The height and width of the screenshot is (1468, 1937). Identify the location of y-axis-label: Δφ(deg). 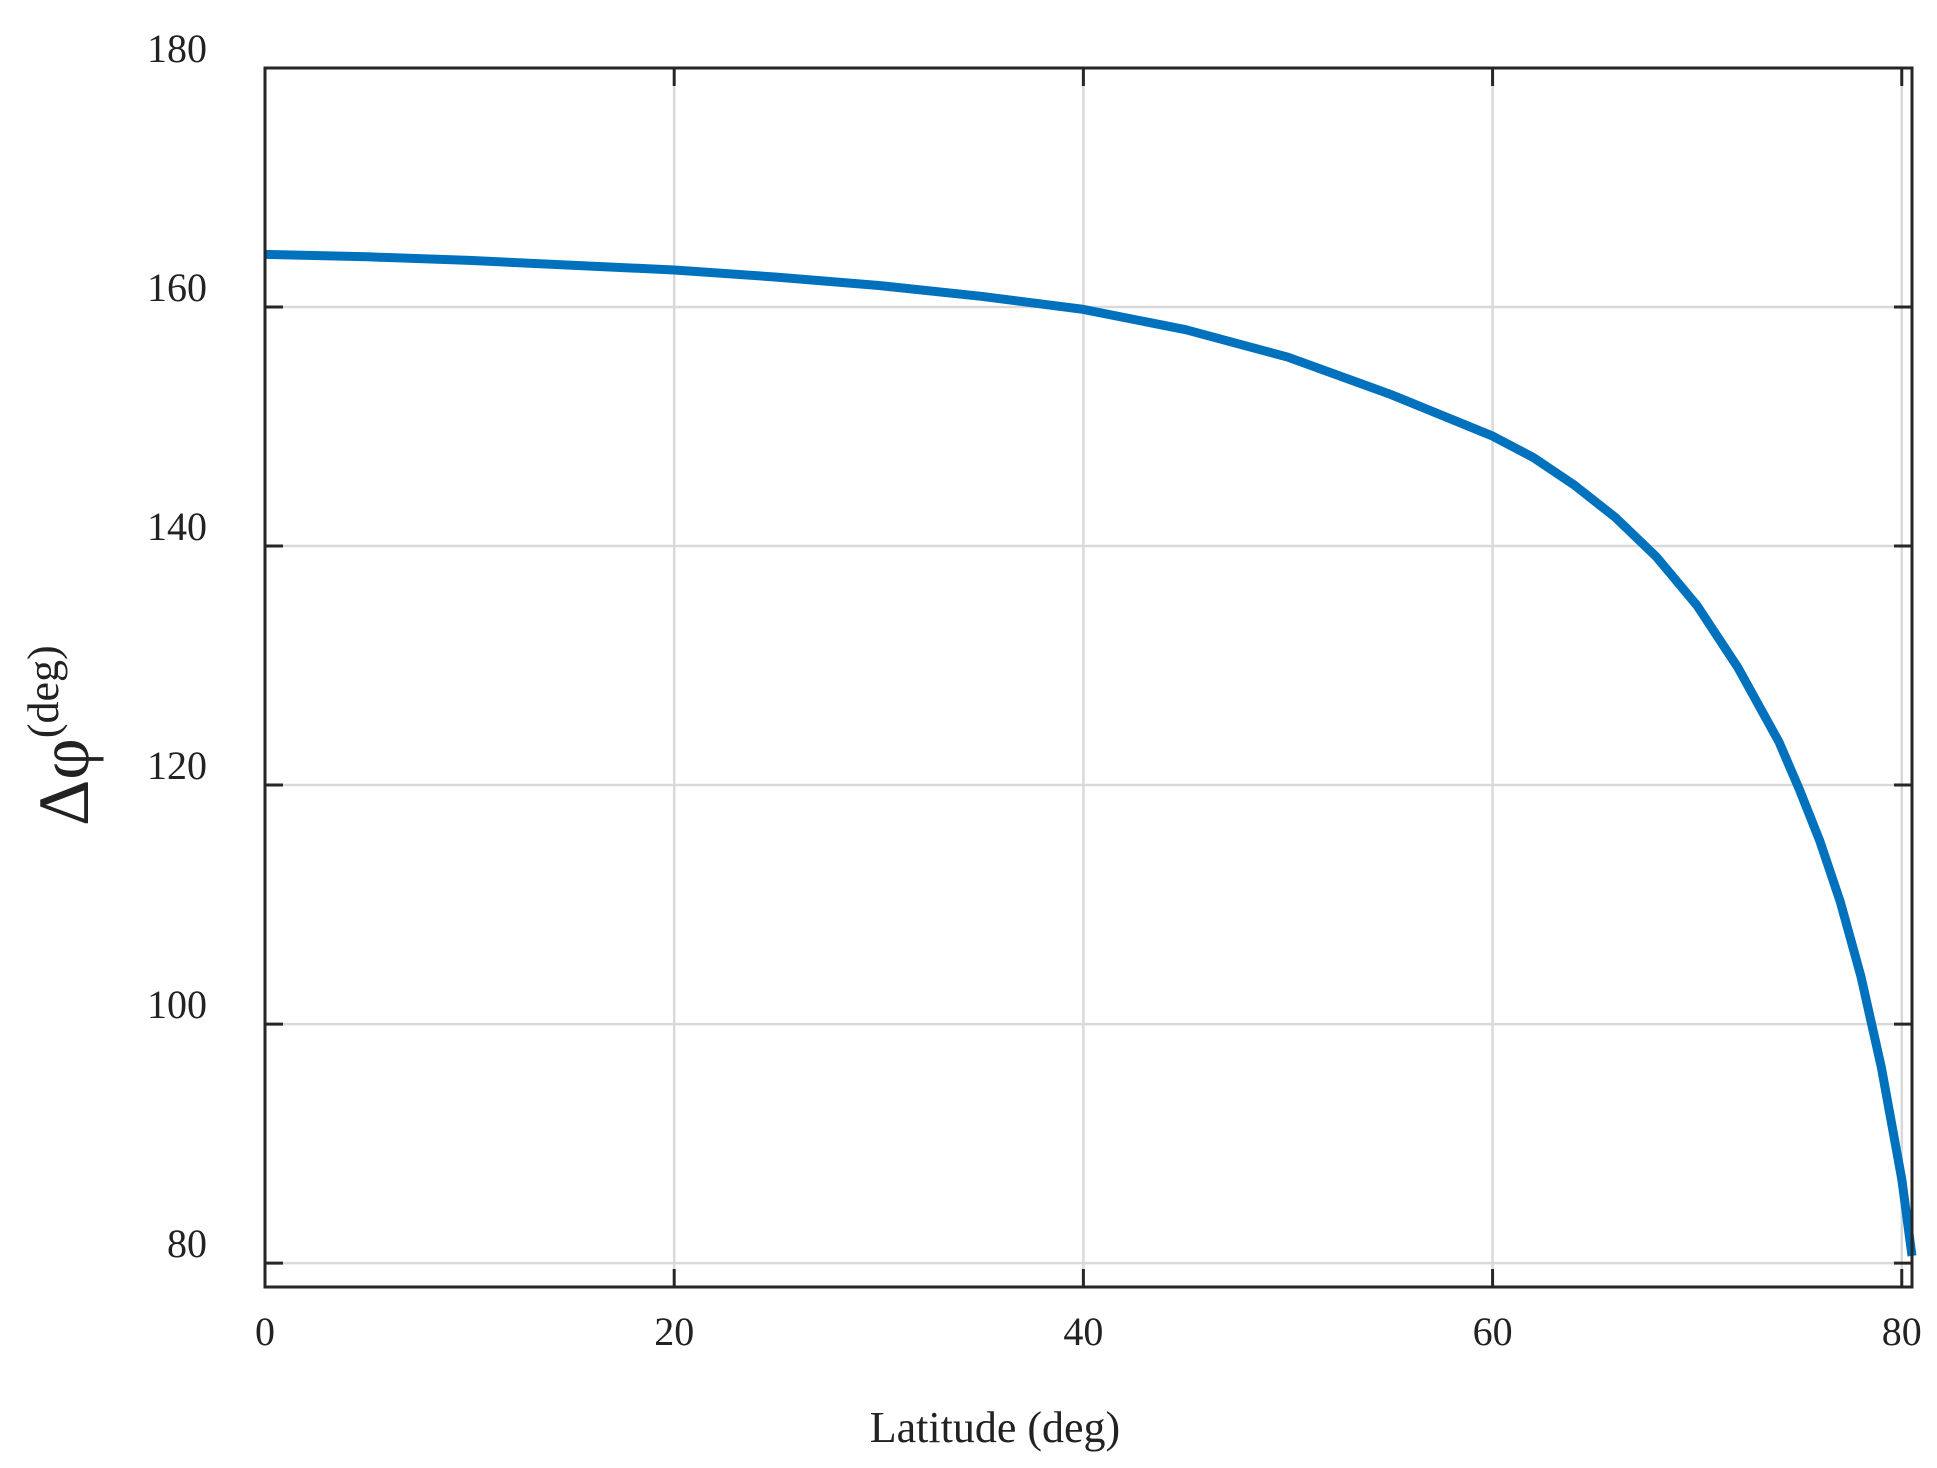
(61, 735).